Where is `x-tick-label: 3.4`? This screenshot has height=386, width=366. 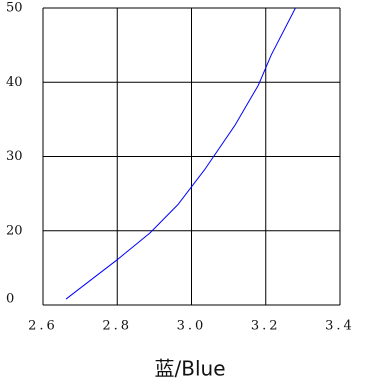
x-tick-label: 3.4 is located at coordinates (340, 326).